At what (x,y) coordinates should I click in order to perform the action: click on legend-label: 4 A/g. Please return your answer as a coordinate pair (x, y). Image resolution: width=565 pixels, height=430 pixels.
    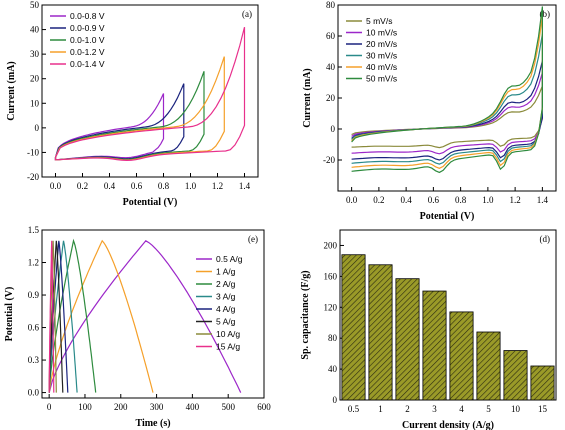
    Looking at the image, I should click on (226, 309).